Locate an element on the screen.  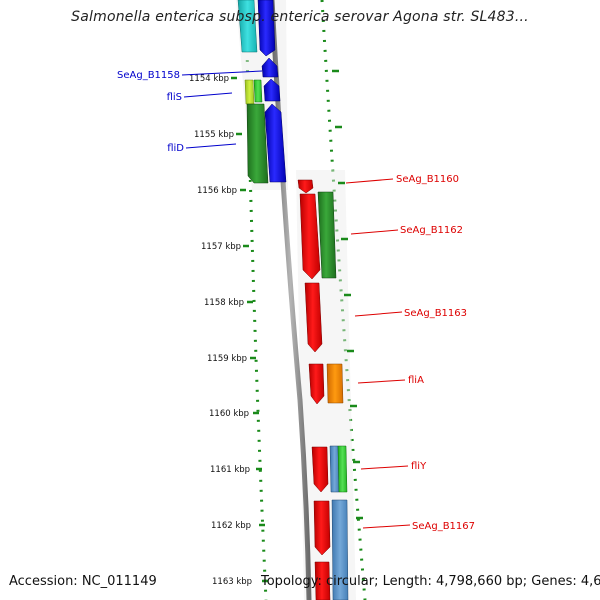
outer-dotted-guide-right is located at coordinates (343, 300).